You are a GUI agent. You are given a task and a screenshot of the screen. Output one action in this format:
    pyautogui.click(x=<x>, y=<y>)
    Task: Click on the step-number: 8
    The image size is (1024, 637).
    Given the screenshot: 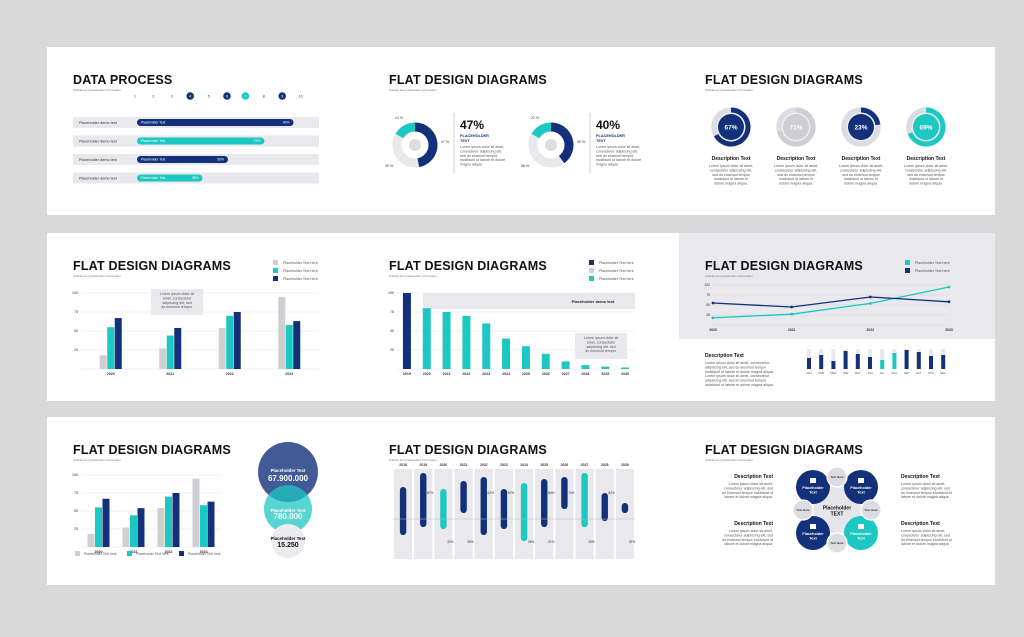 What is the action you would take?
    pyautogui.click(x=264, y=97)
    